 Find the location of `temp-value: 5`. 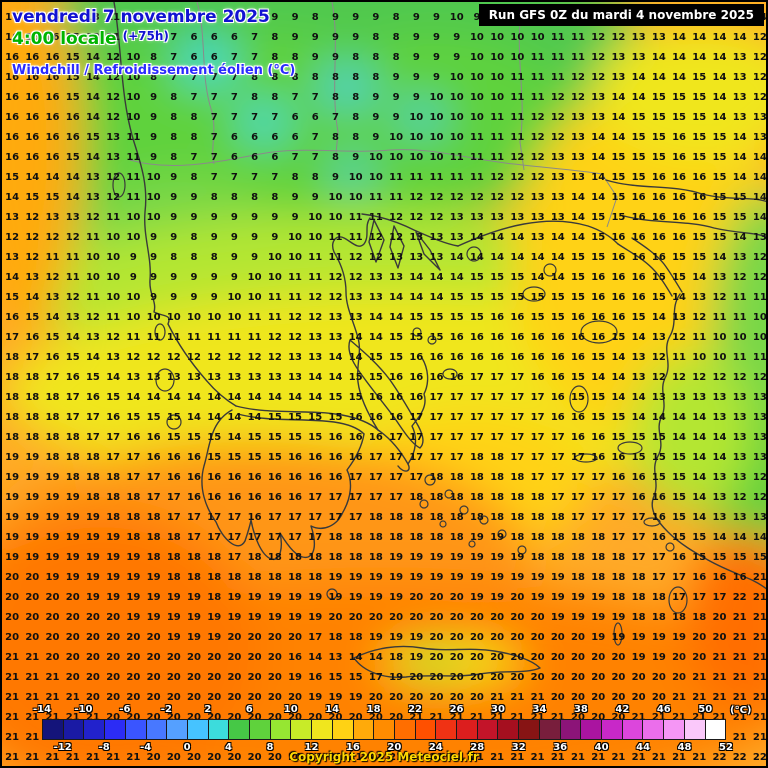

temp-value: 5 is located at coordinates (214, 17).